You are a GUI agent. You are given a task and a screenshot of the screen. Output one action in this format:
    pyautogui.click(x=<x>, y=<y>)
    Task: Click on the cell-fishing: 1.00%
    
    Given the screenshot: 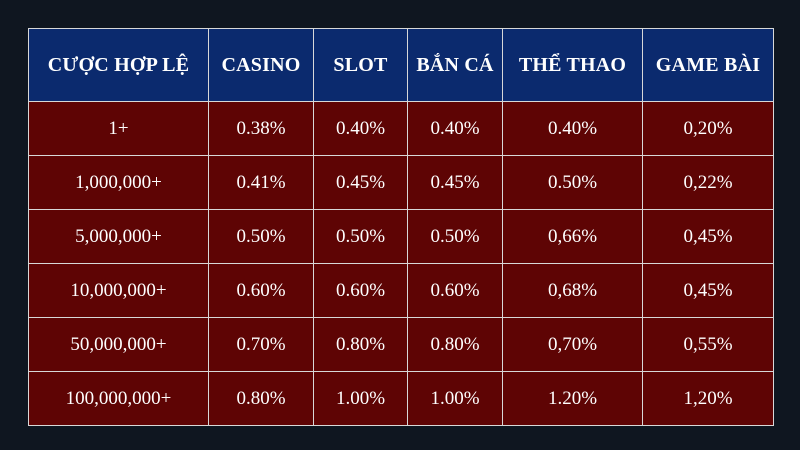 What is the action you would take?
    pyautogui.click(x=455, y=398)
    